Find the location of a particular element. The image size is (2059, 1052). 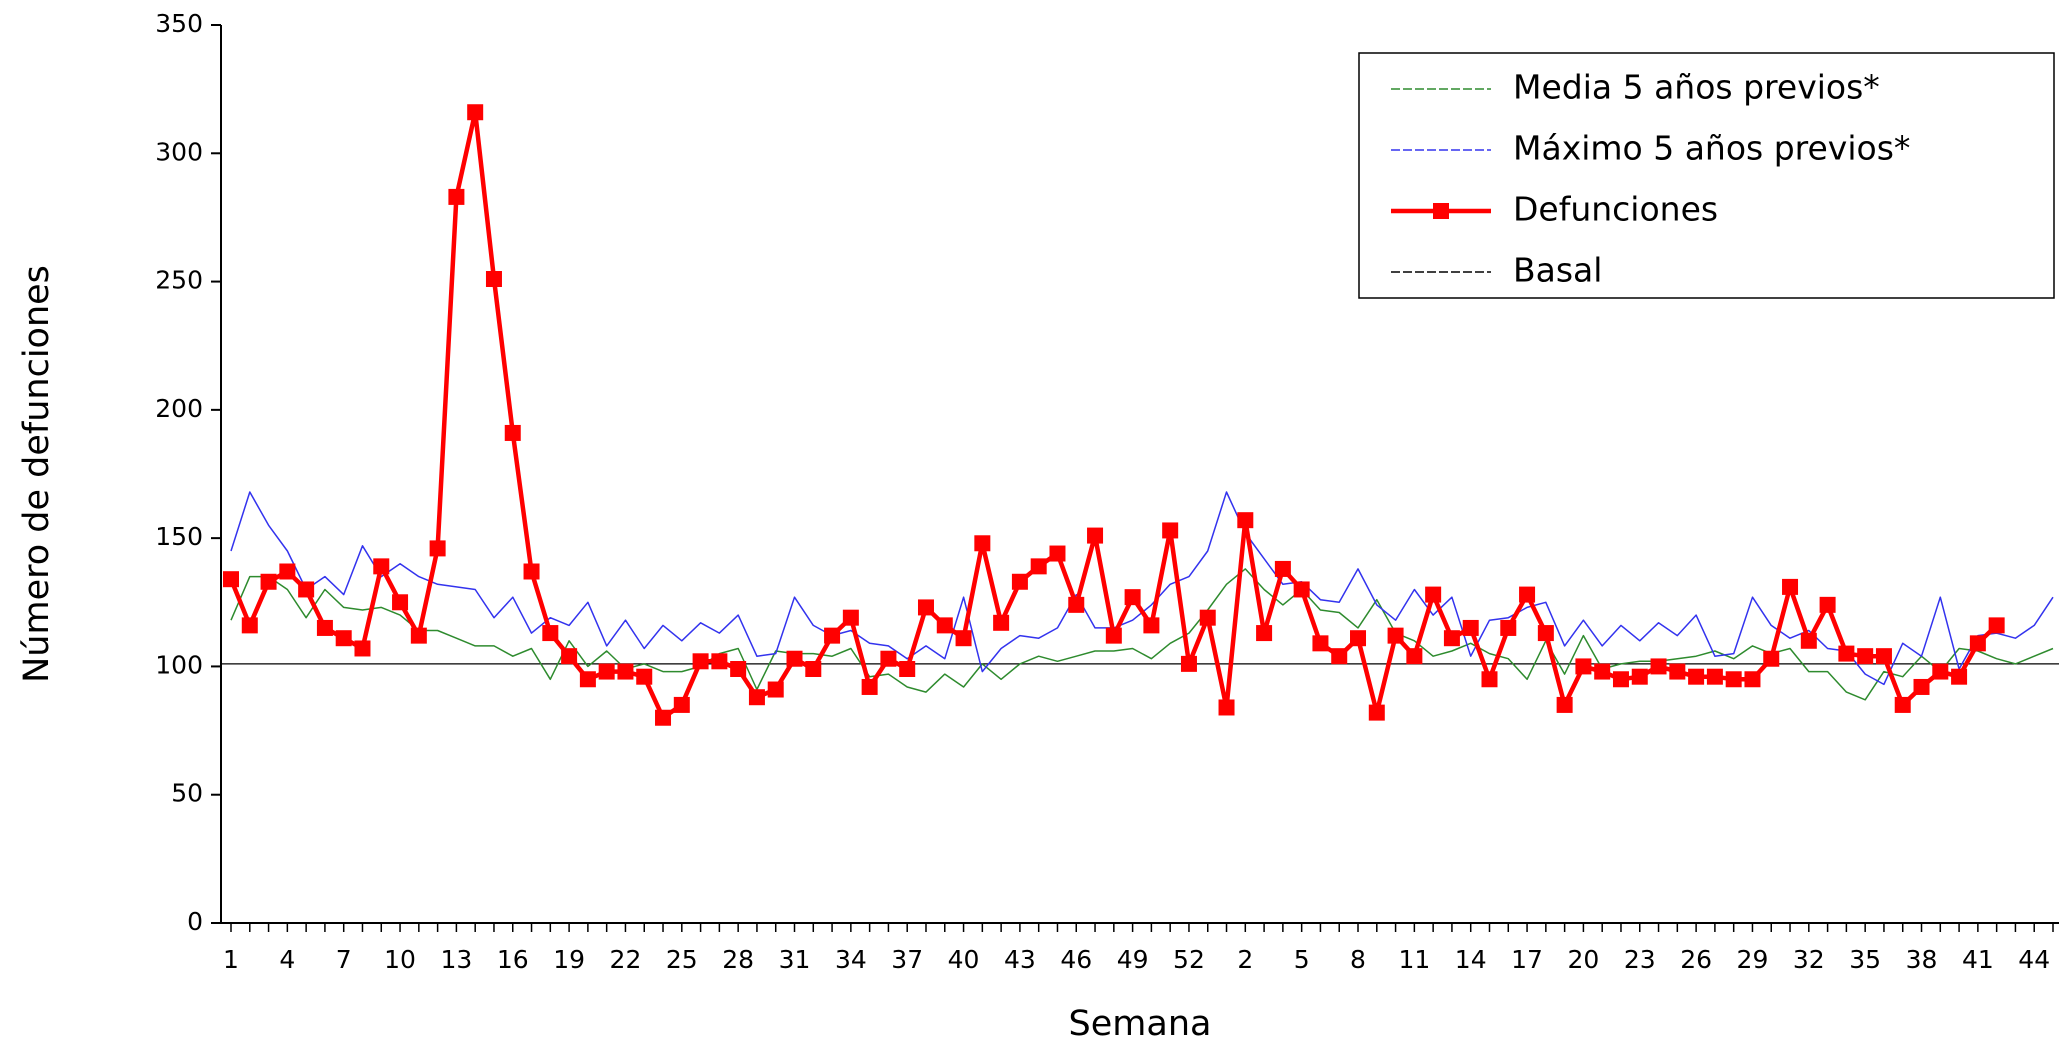

x-tick-label: 29 is located at coordinates (1753, 959).